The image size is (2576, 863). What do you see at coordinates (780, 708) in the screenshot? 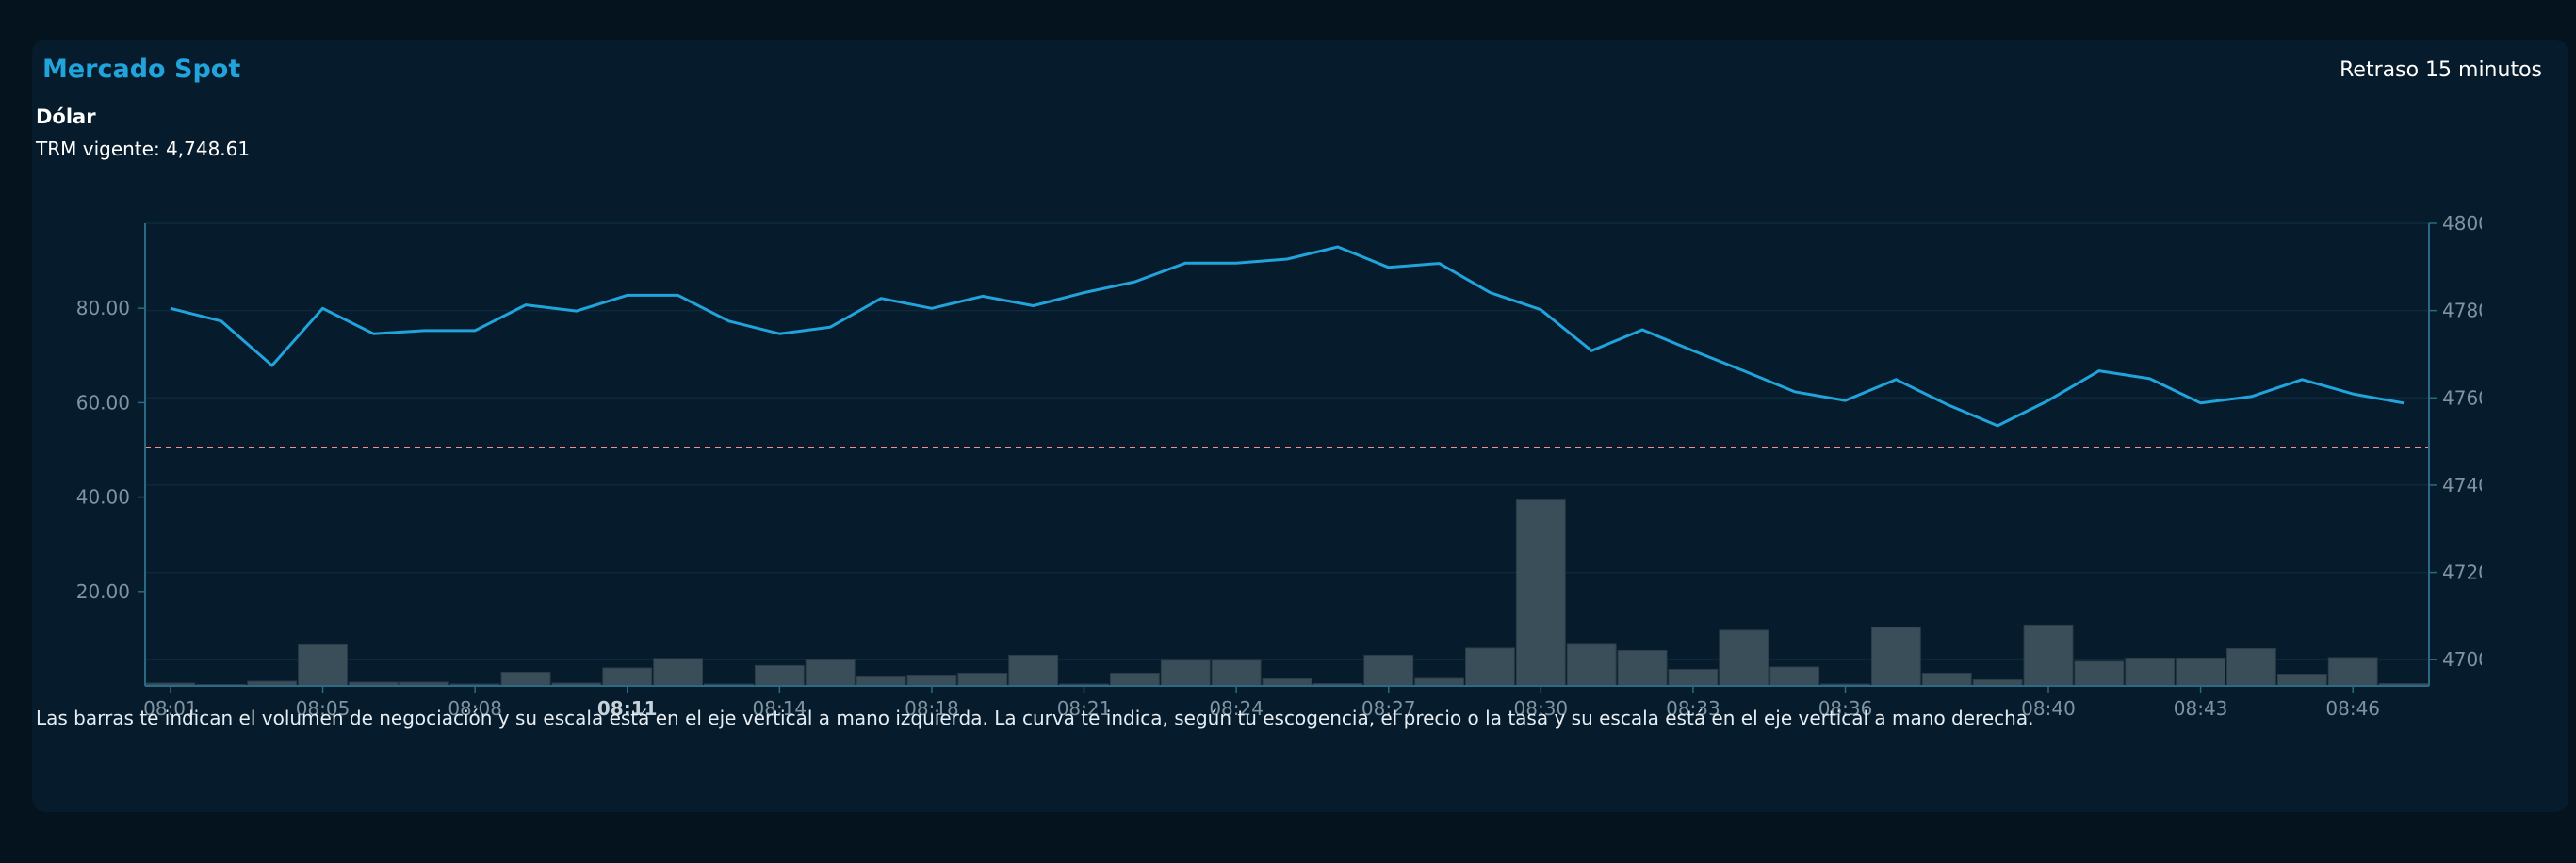
I see `x-axis-label: 08:14` at bounding box center [780, 708].